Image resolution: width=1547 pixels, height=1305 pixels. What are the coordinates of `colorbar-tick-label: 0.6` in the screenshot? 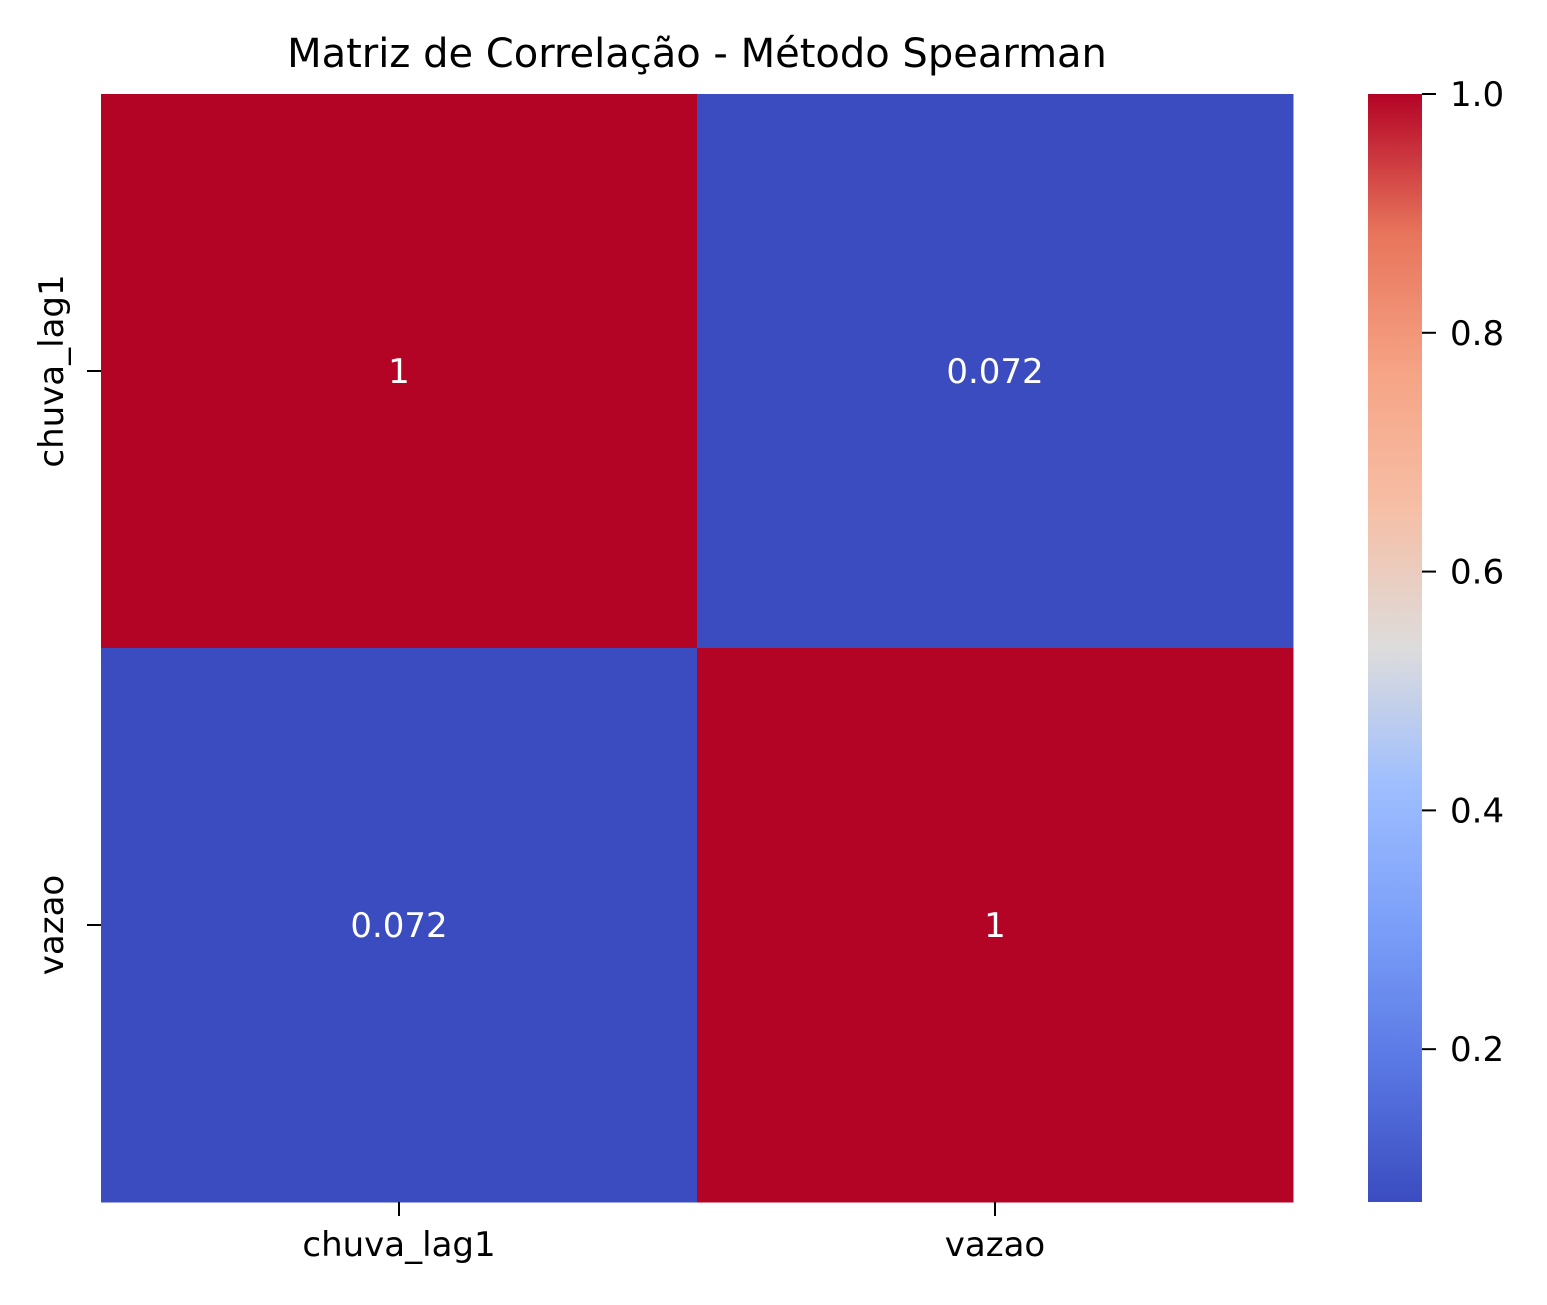 It's located at (1477, 573).